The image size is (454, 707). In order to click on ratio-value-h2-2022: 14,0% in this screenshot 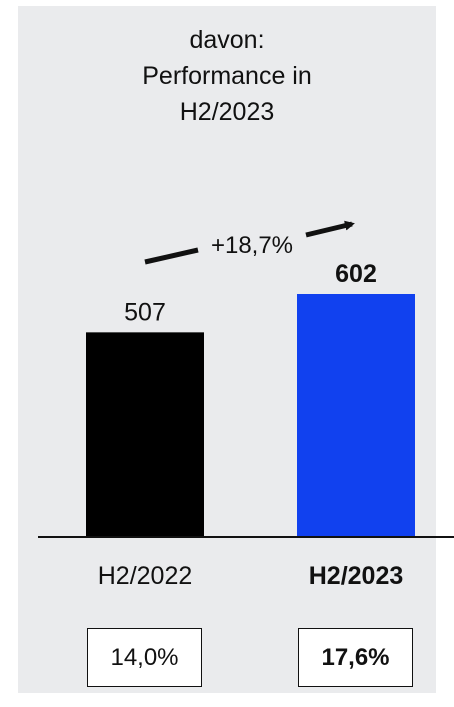, I will do `click(144, 657)`.